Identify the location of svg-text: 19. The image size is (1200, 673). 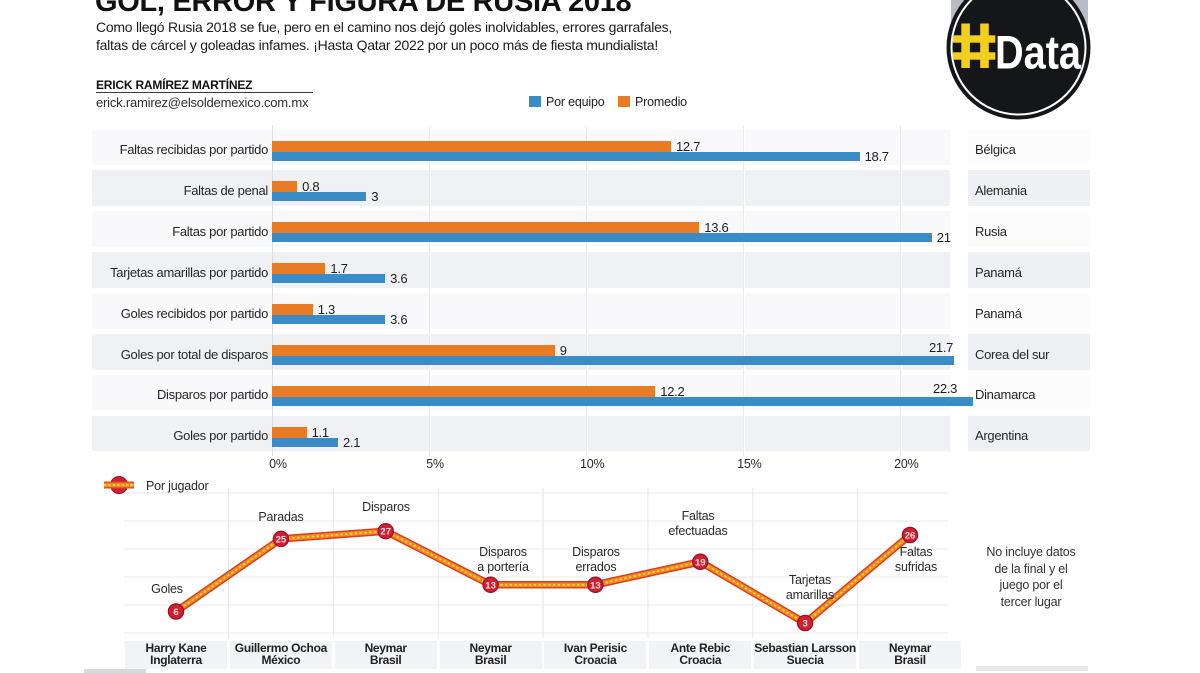
(700, 562).